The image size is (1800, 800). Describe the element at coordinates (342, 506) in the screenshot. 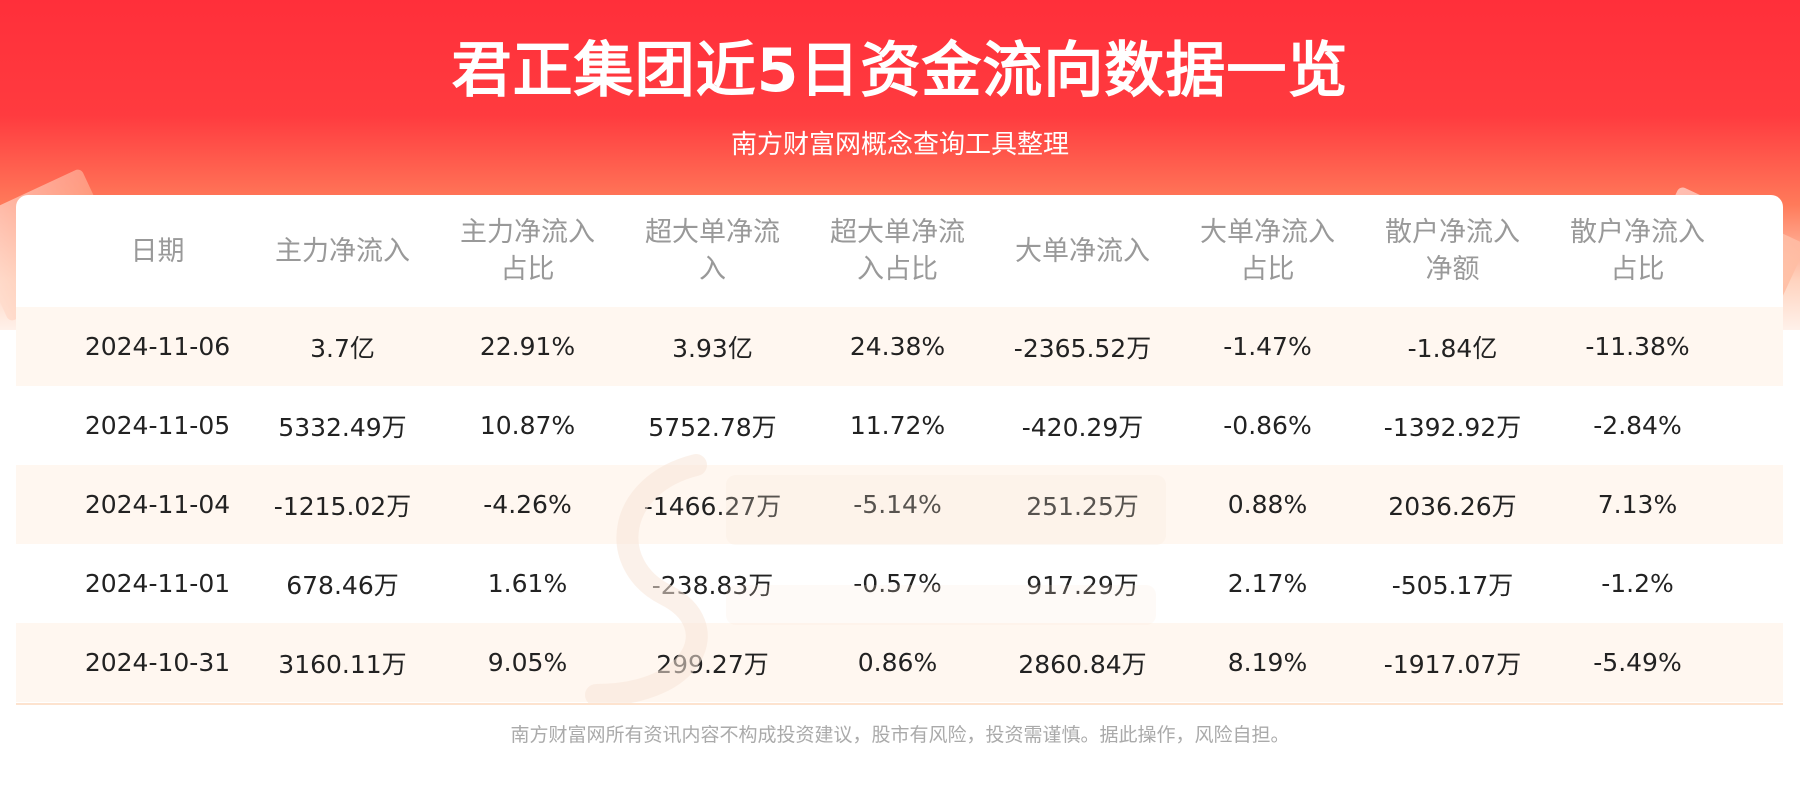

I see `table-cell: -1215.02万` at that location.